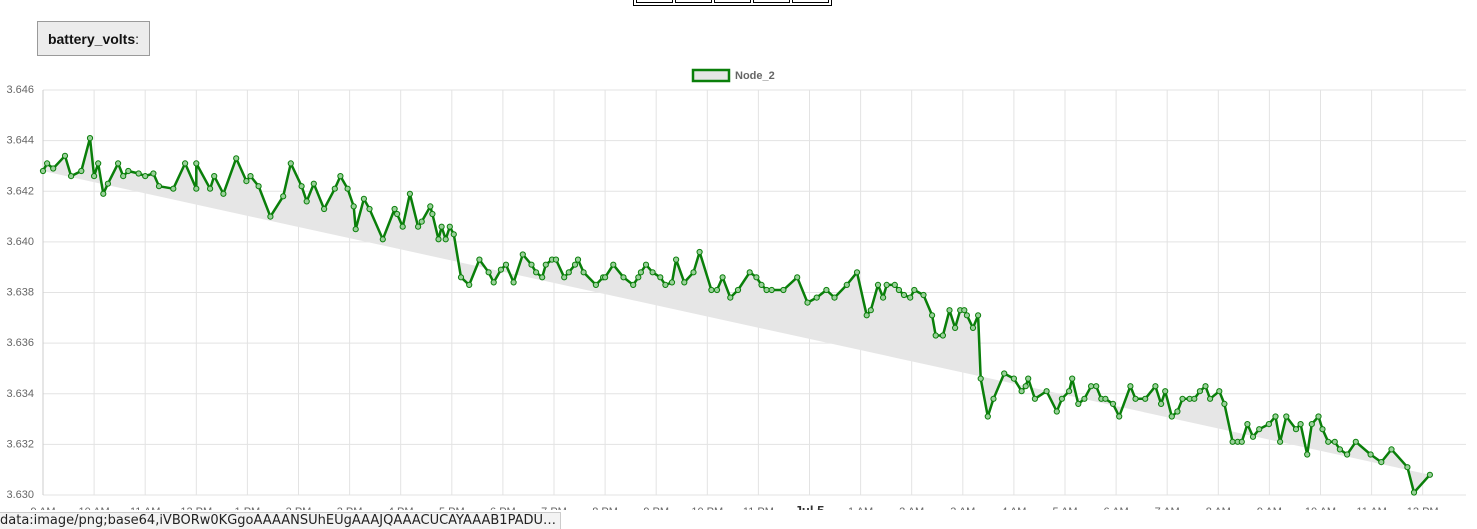  Describe the element at coordinates (94, 508) in the screenshot. I see `x-tick-label: 10 AM` at that location.